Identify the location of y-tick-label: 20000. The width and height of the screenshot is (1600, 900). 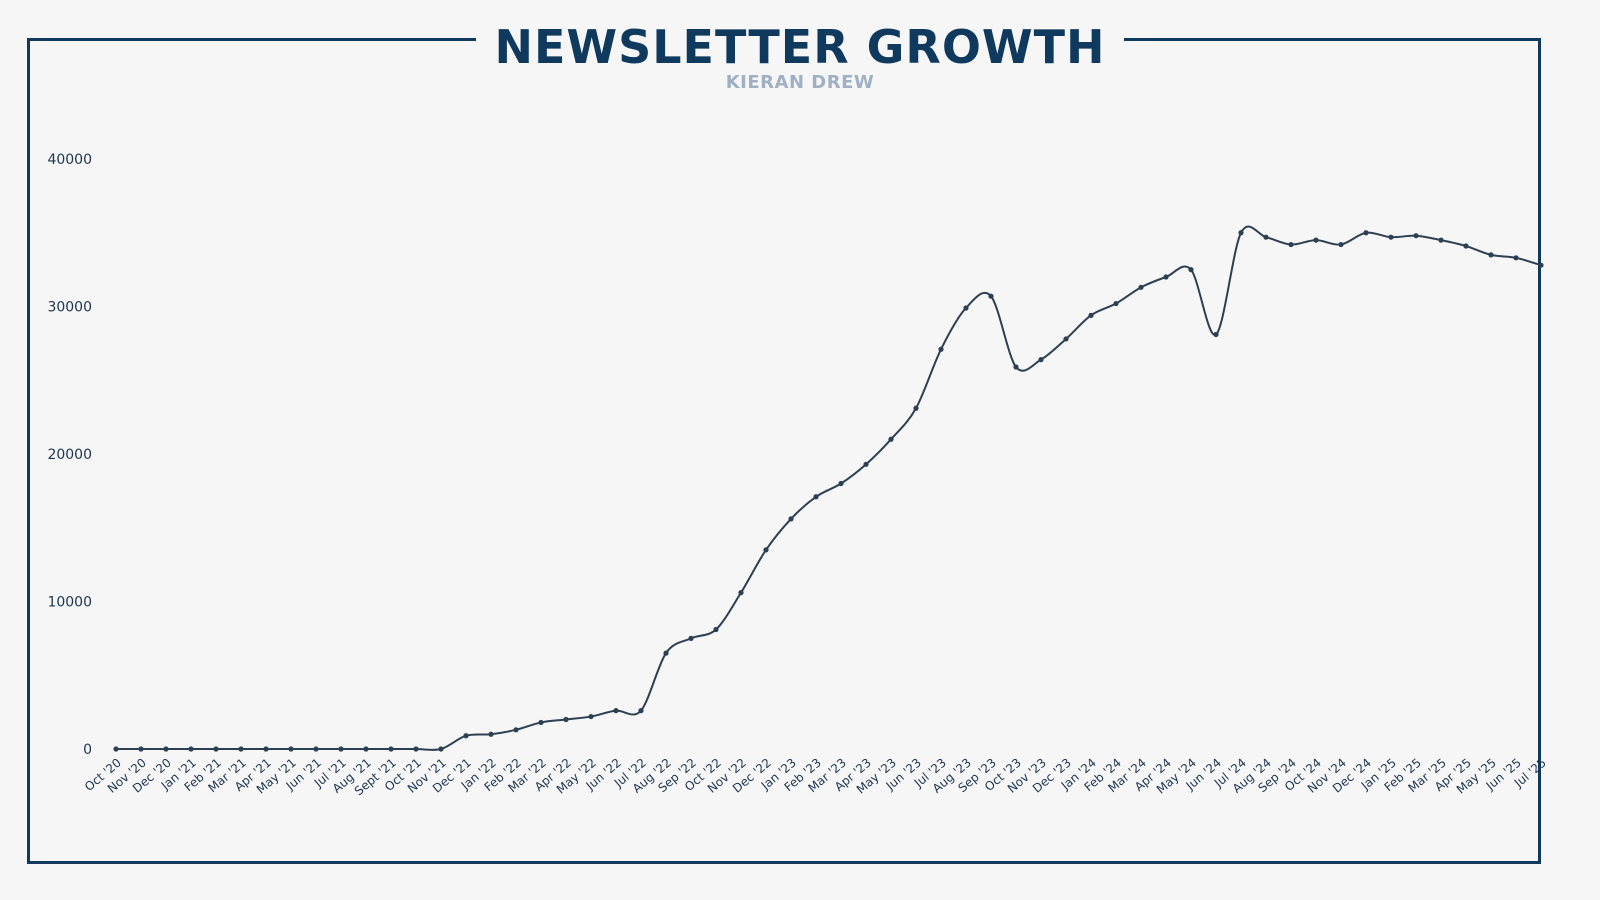
(69, 455).